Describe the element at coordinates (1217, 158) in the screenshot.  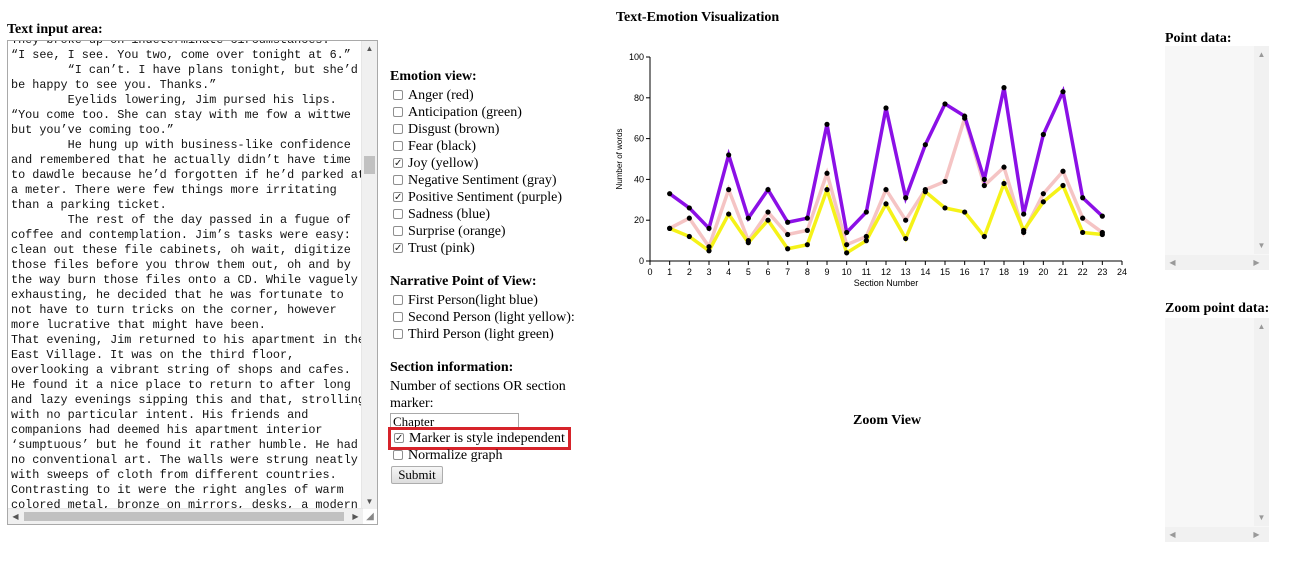
I see `point-data-box: ▲ ▼ ◀ ▶` at that location.